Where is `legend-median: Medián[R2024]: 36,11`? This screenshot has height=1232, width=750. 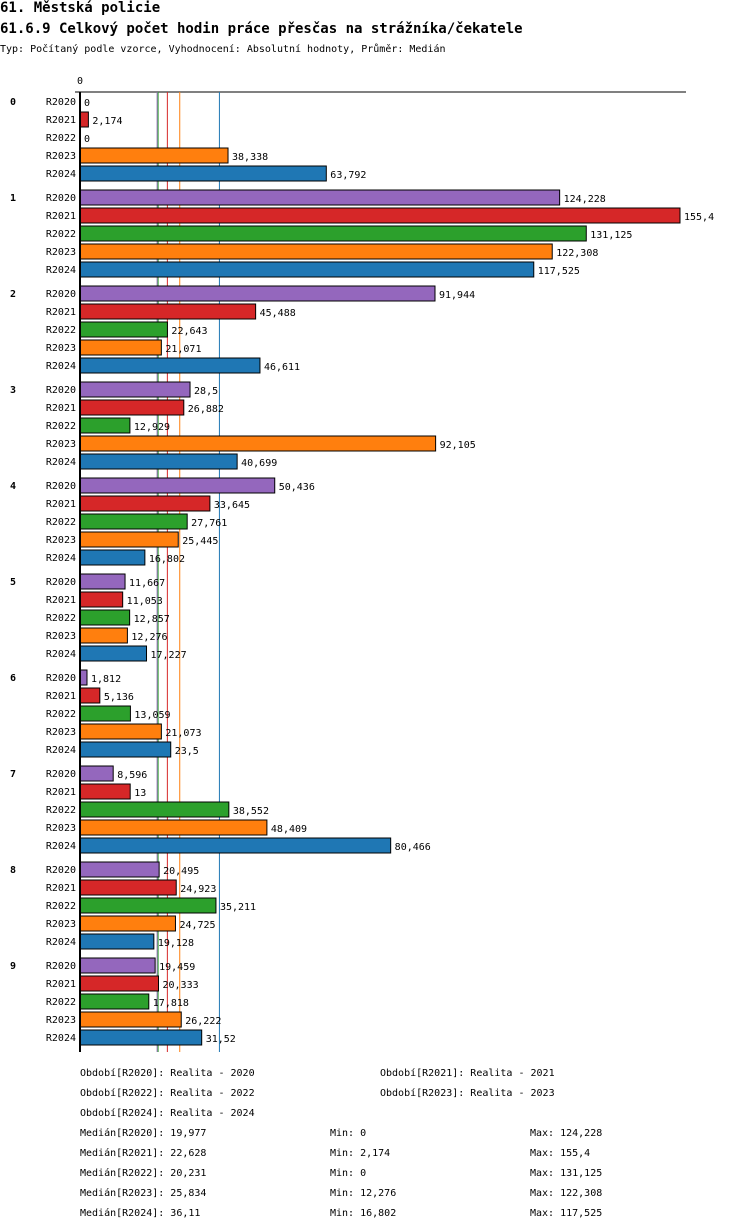 legend-median: Medián[R2024]: 36,11 is located at coordinates (140, 1213).